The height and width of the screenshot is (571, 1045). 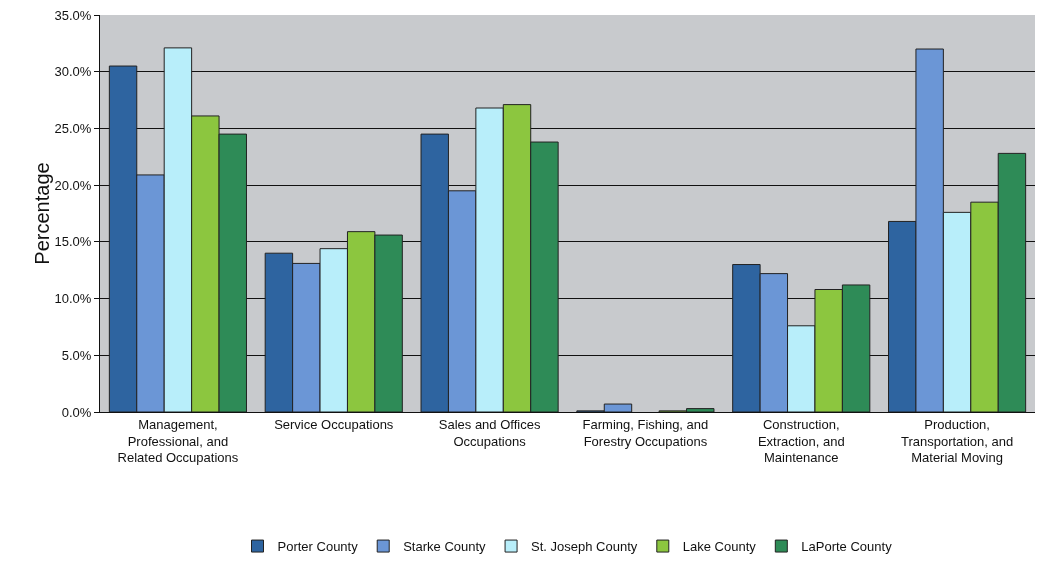 I want to click on legend-label: LaPorte County, so click(x=847, y=547).